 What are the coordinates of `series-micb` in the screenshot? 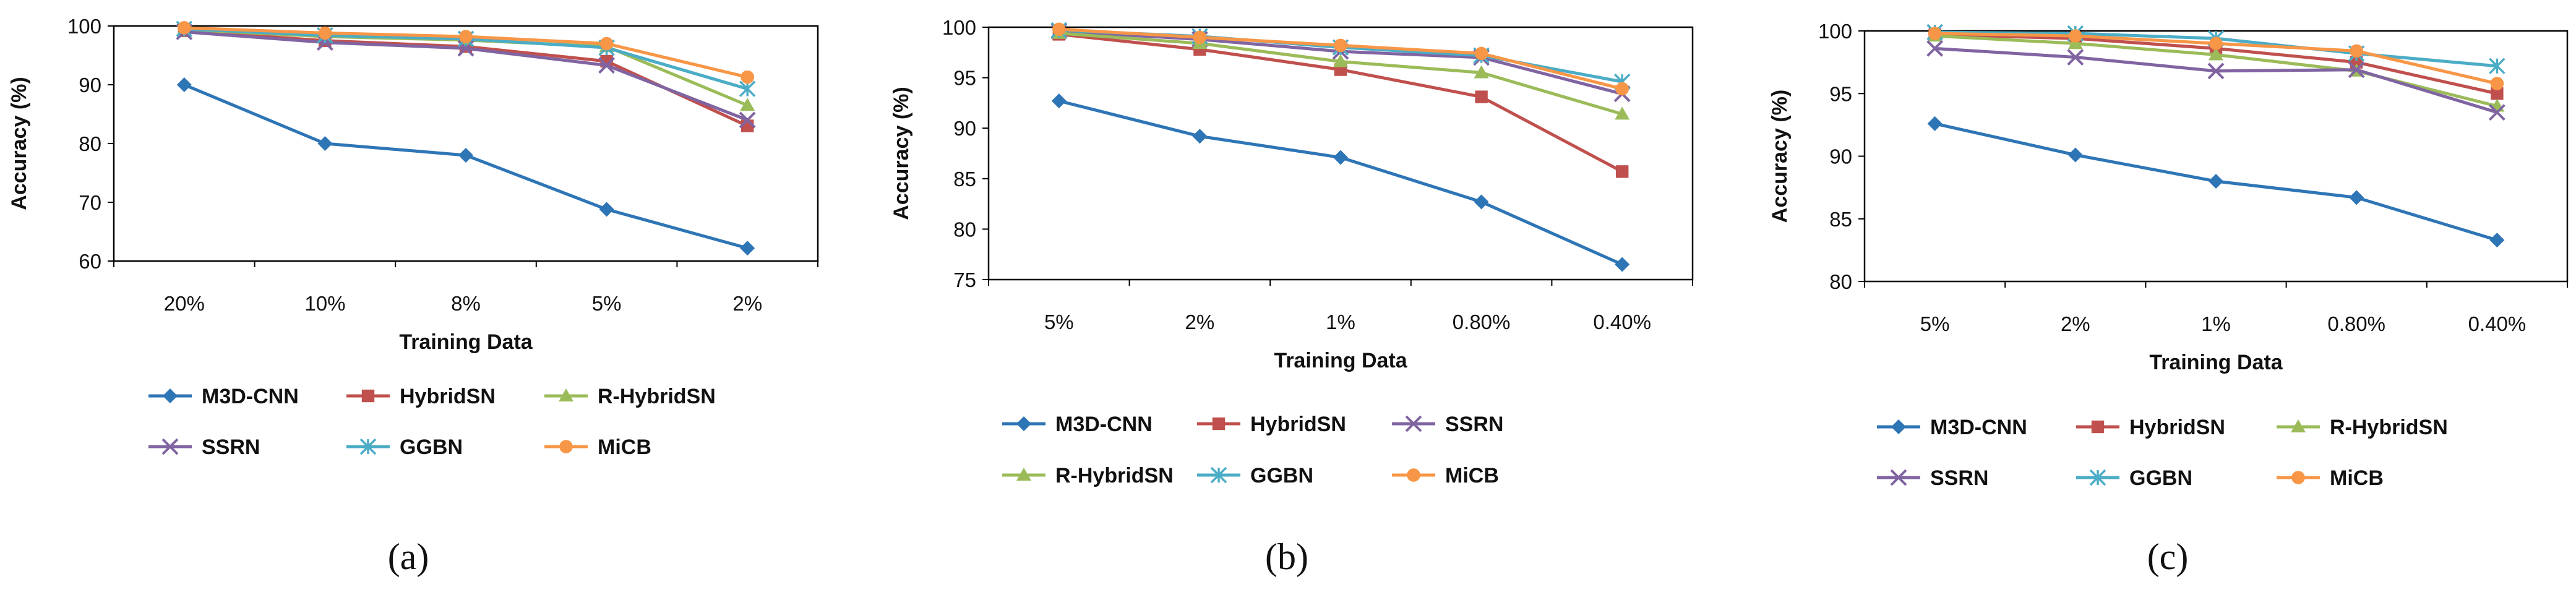 It's located at (1340, 59).